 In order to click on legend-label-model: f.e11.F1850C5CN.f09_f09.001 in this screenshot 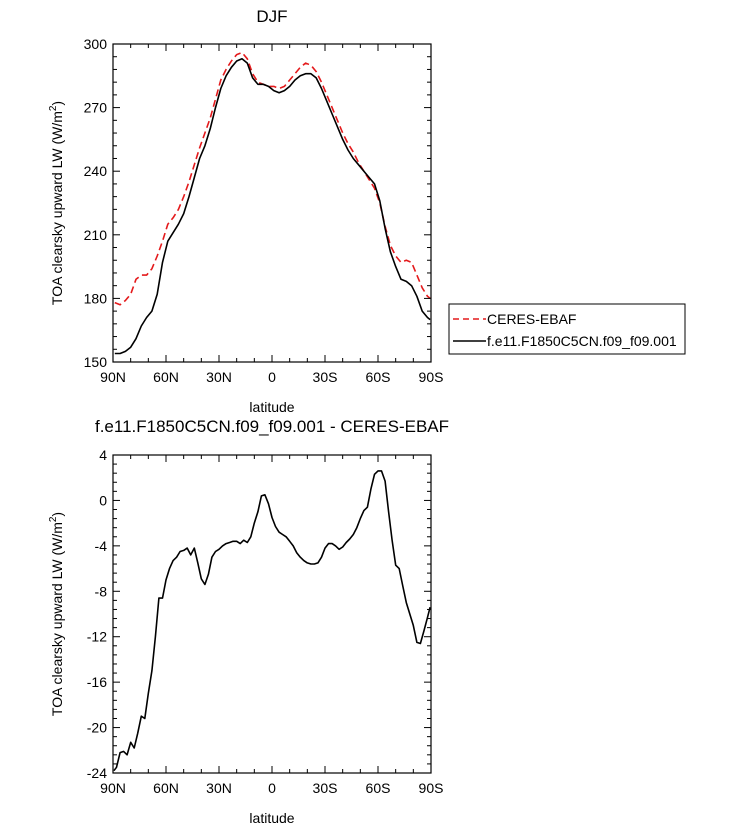, I will do `click(582, 341)`.